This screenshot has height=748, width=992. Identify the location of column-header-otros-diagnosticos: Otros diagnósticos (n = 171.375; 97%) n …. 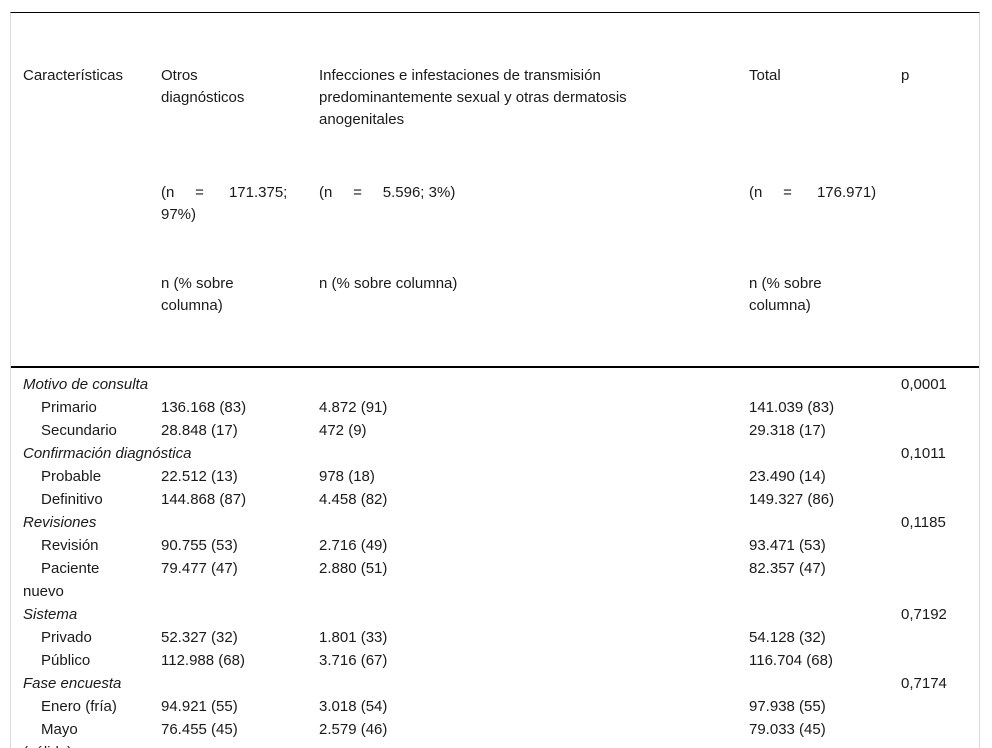
(240, 191).